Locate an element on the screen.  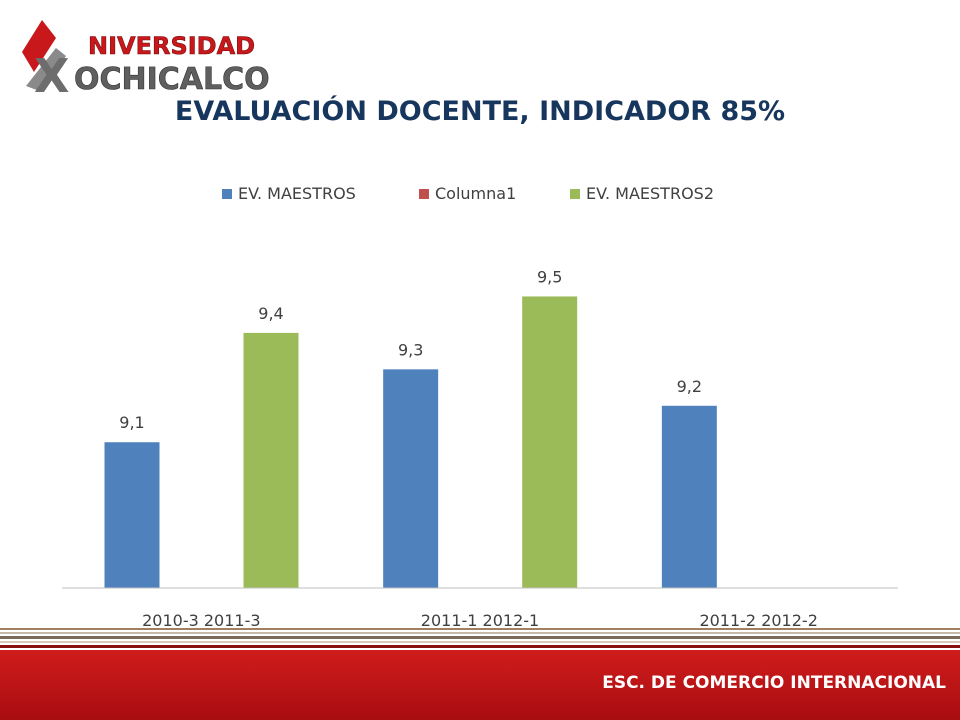
data-label: 9,1 is located at coordinates (131, 422).